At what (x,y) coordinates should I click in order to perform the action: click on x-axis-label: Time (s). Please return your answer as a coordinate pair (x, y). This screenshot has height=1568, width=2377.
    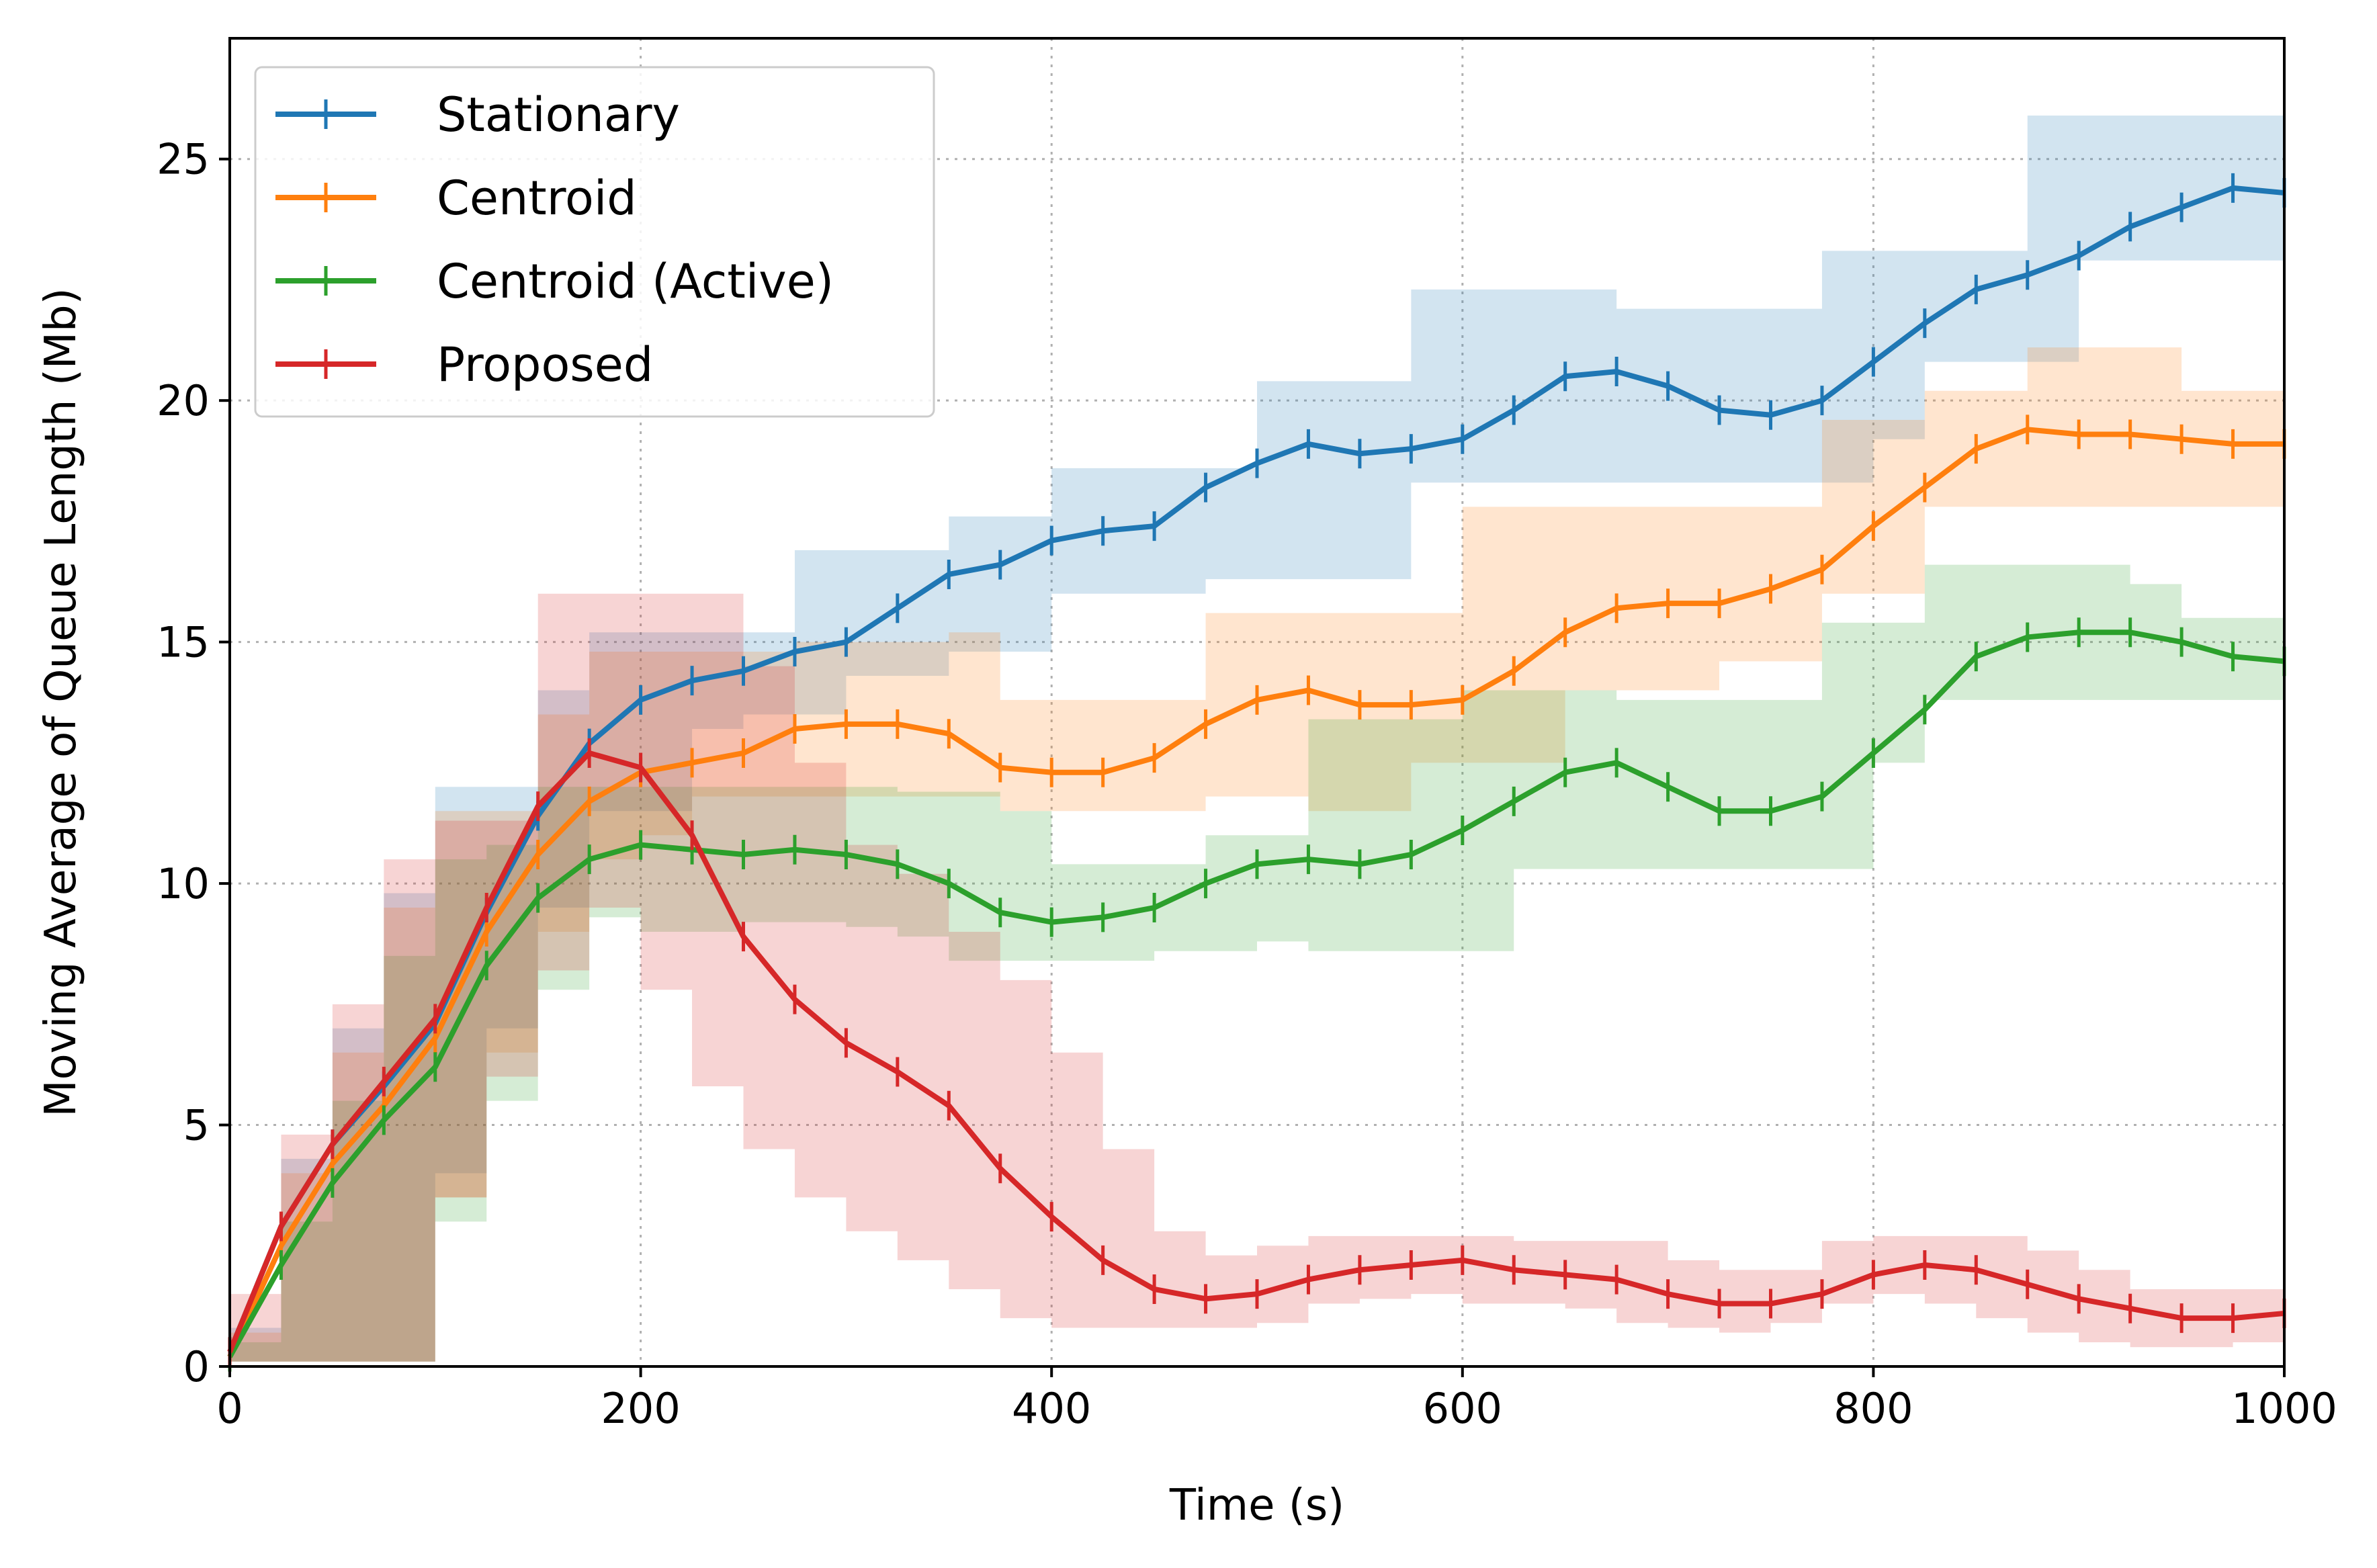
    Looking at the image, I should click on (1256, 1505).